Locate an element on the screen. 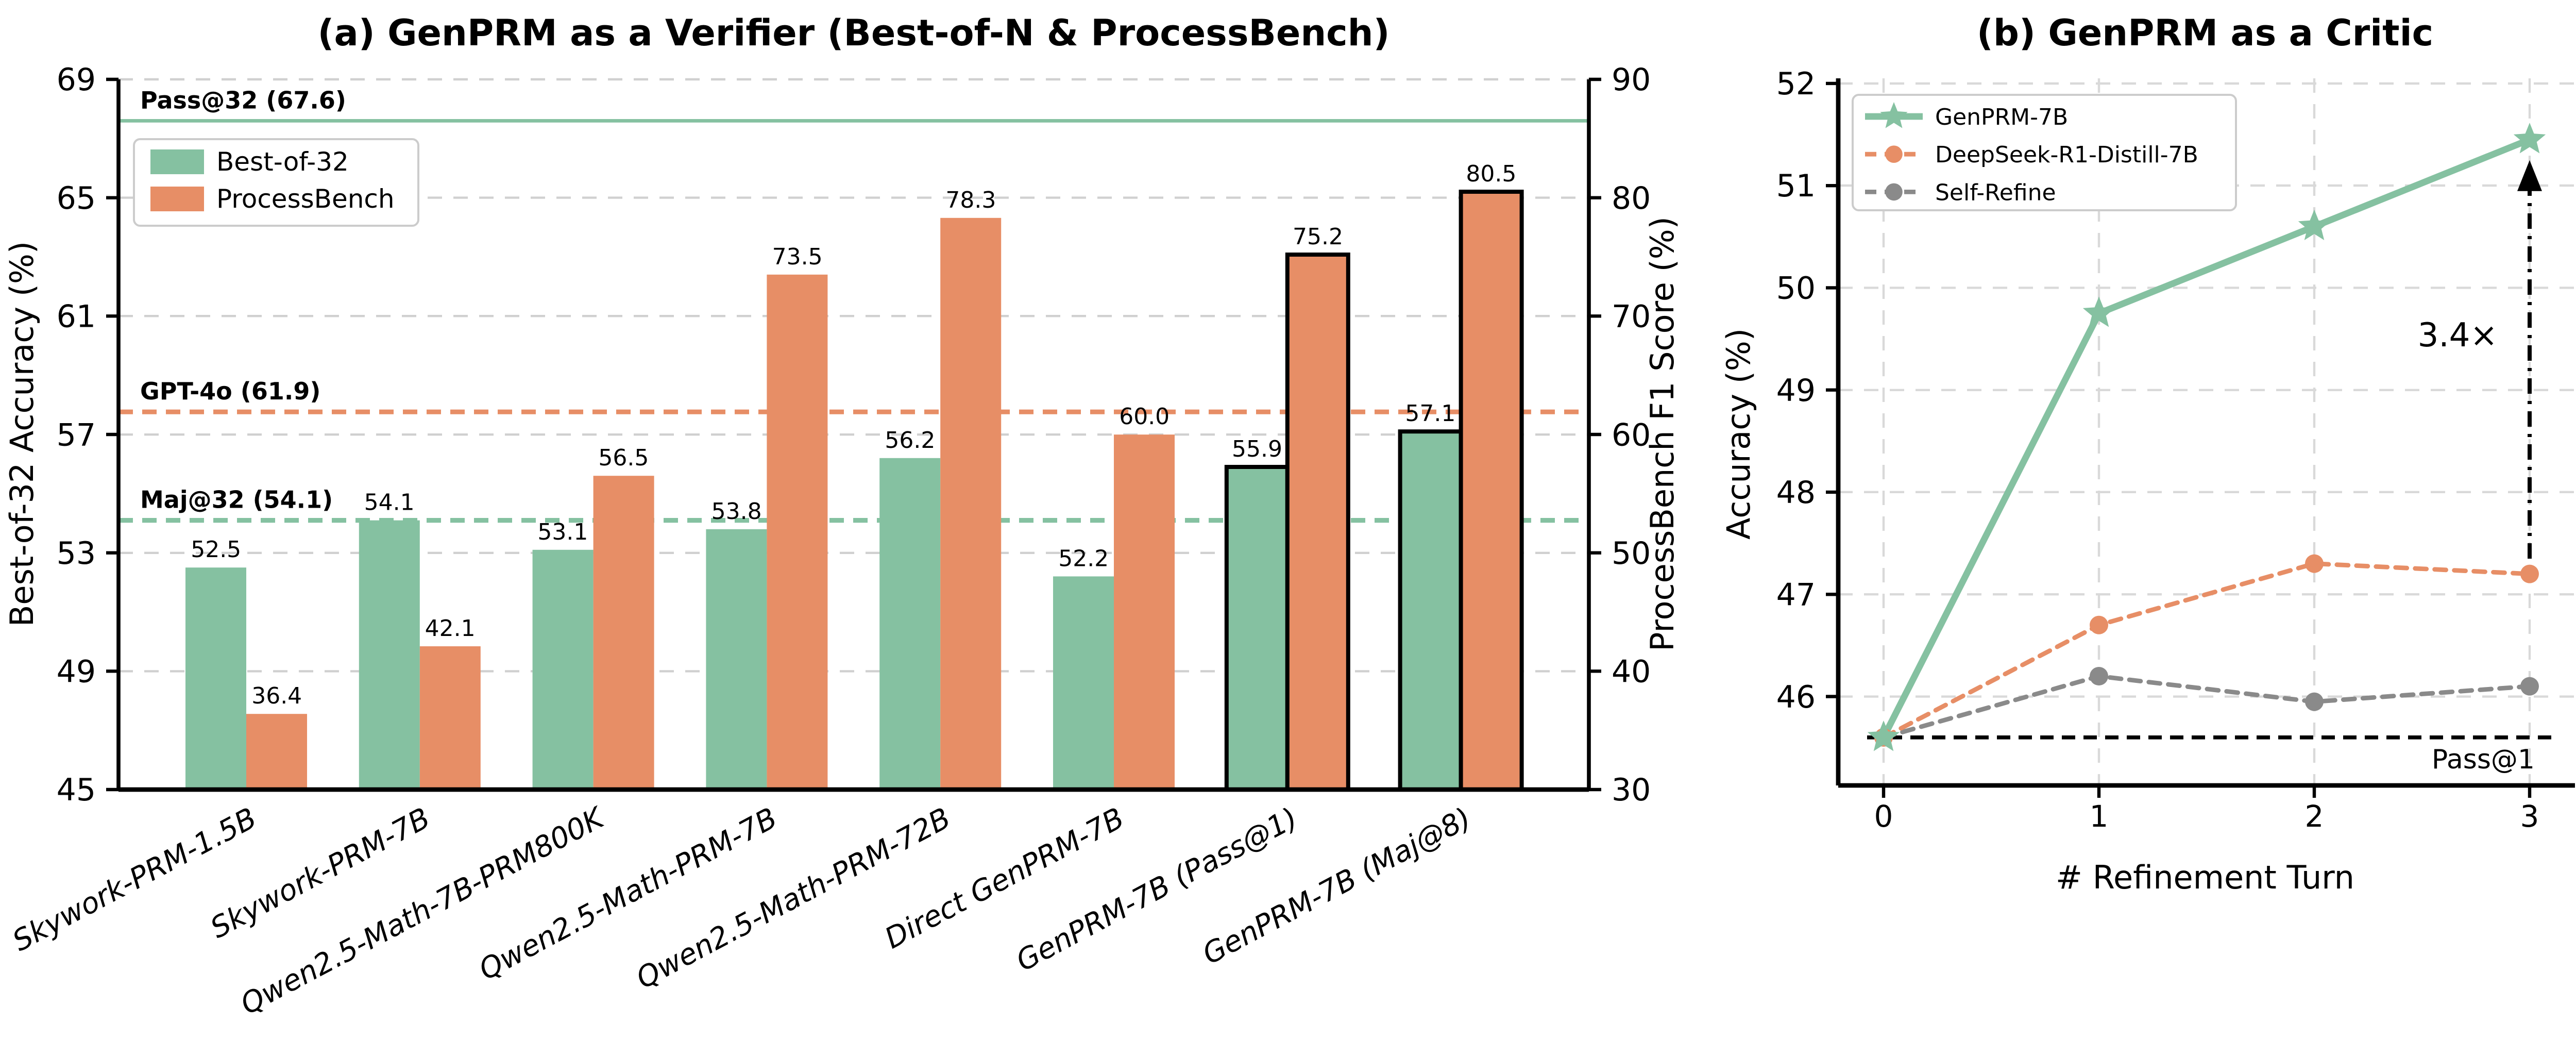 The image size is (2576, 1039). y-tick-label: 49 is located at coordinates (1796, 391).